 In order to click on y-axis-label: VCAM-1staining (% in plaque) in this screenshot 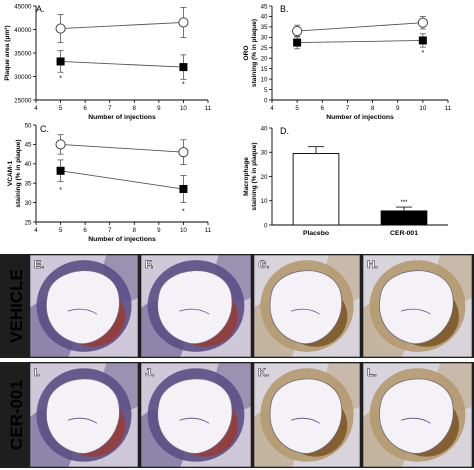, I will do `click(14, 173)`.